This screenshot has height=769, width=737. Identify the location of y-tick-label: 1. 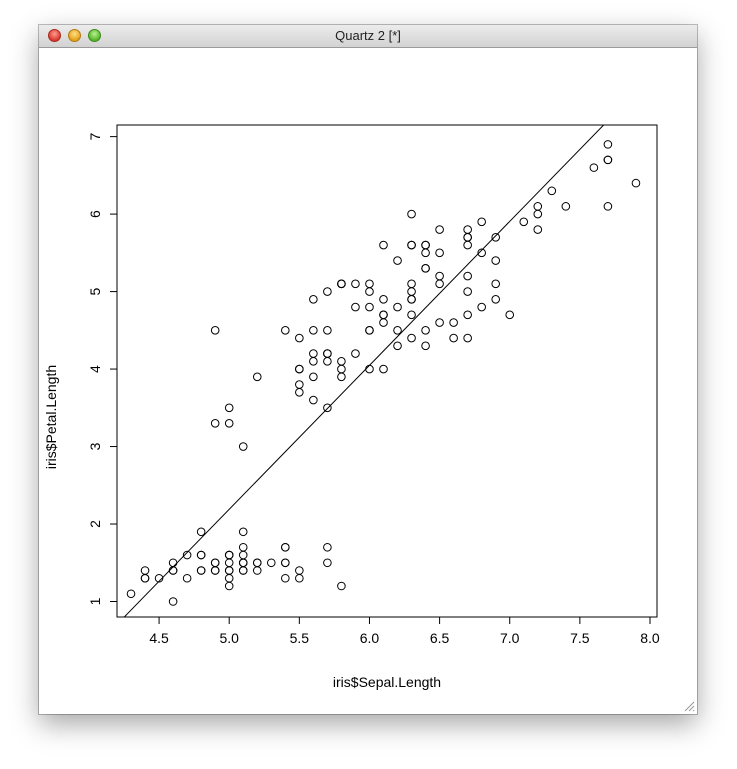
(95, 601).